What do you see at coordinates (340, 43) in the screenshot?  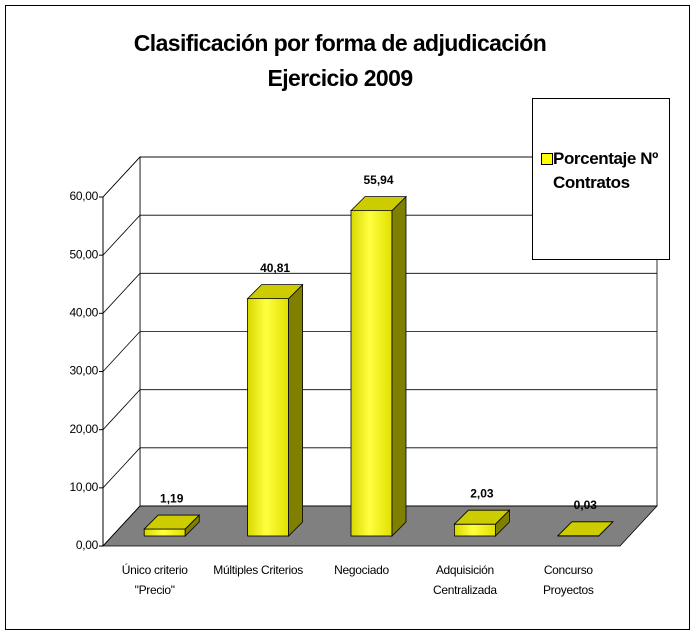 I see `chart-title: Clasificación por forma de adjudicación` at bounding box center [340, 43].